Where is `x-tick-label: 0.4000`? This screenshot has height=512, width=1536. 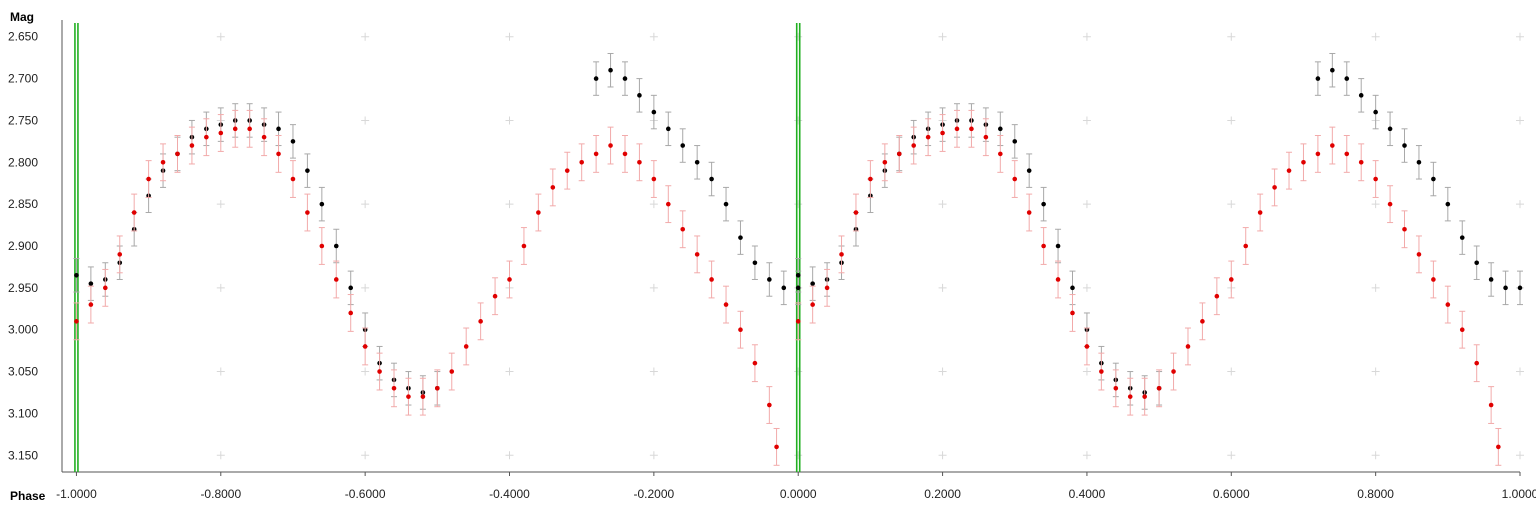 x-tick-label: 0.4000 is located at coordinates (1087, 494).